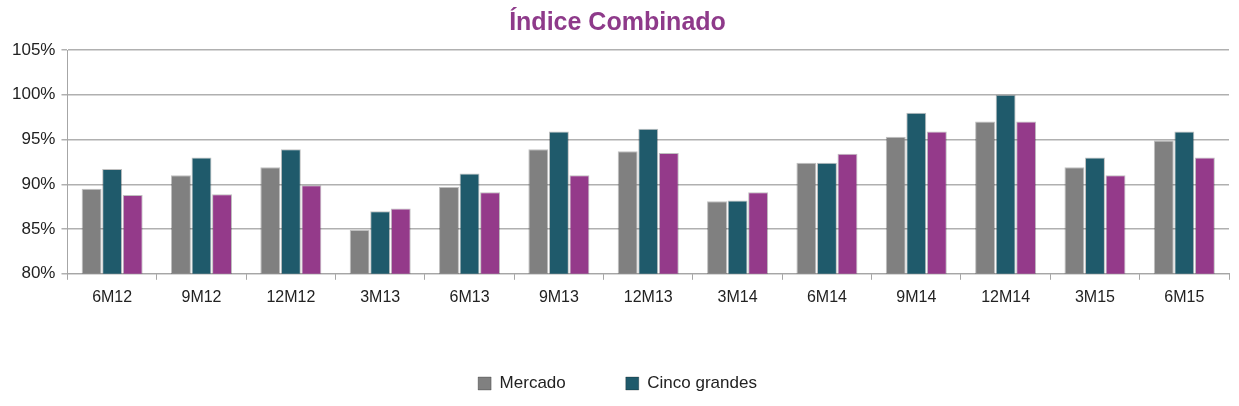  Describe the element at coordinates (112, 296) in the screenshot. I see `x-tick-label: 6M12` at that location.